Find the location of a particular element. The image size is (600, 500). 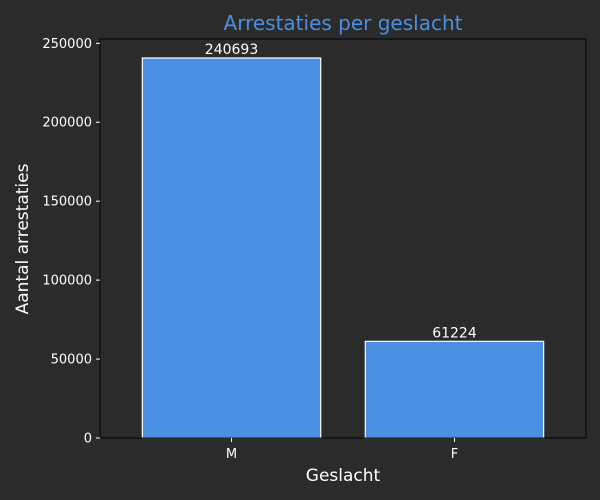

data-label-m: 240693 is located at coordinates (231, 50).